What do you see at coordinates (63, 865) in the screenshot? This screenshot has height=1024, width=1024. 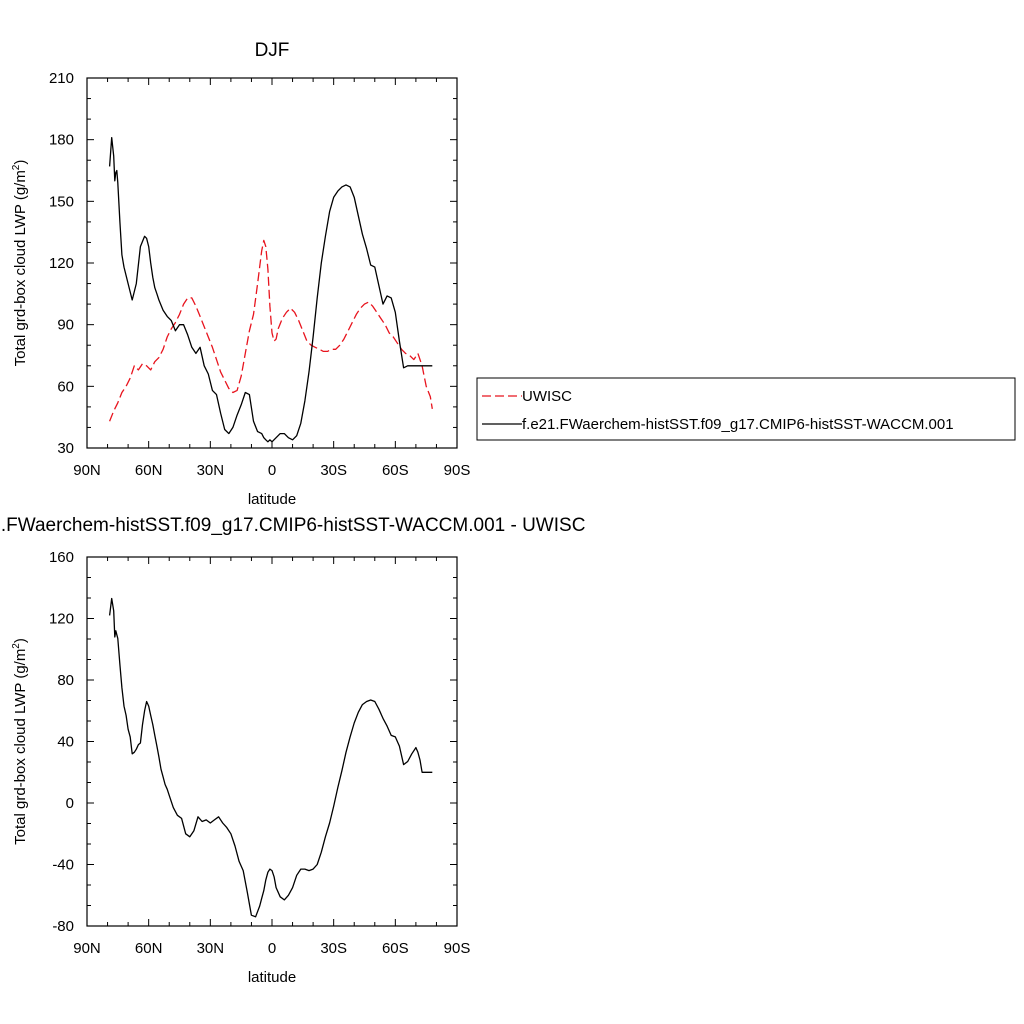 I see `y-tick-label: -40` at bounding box center [63, 865].